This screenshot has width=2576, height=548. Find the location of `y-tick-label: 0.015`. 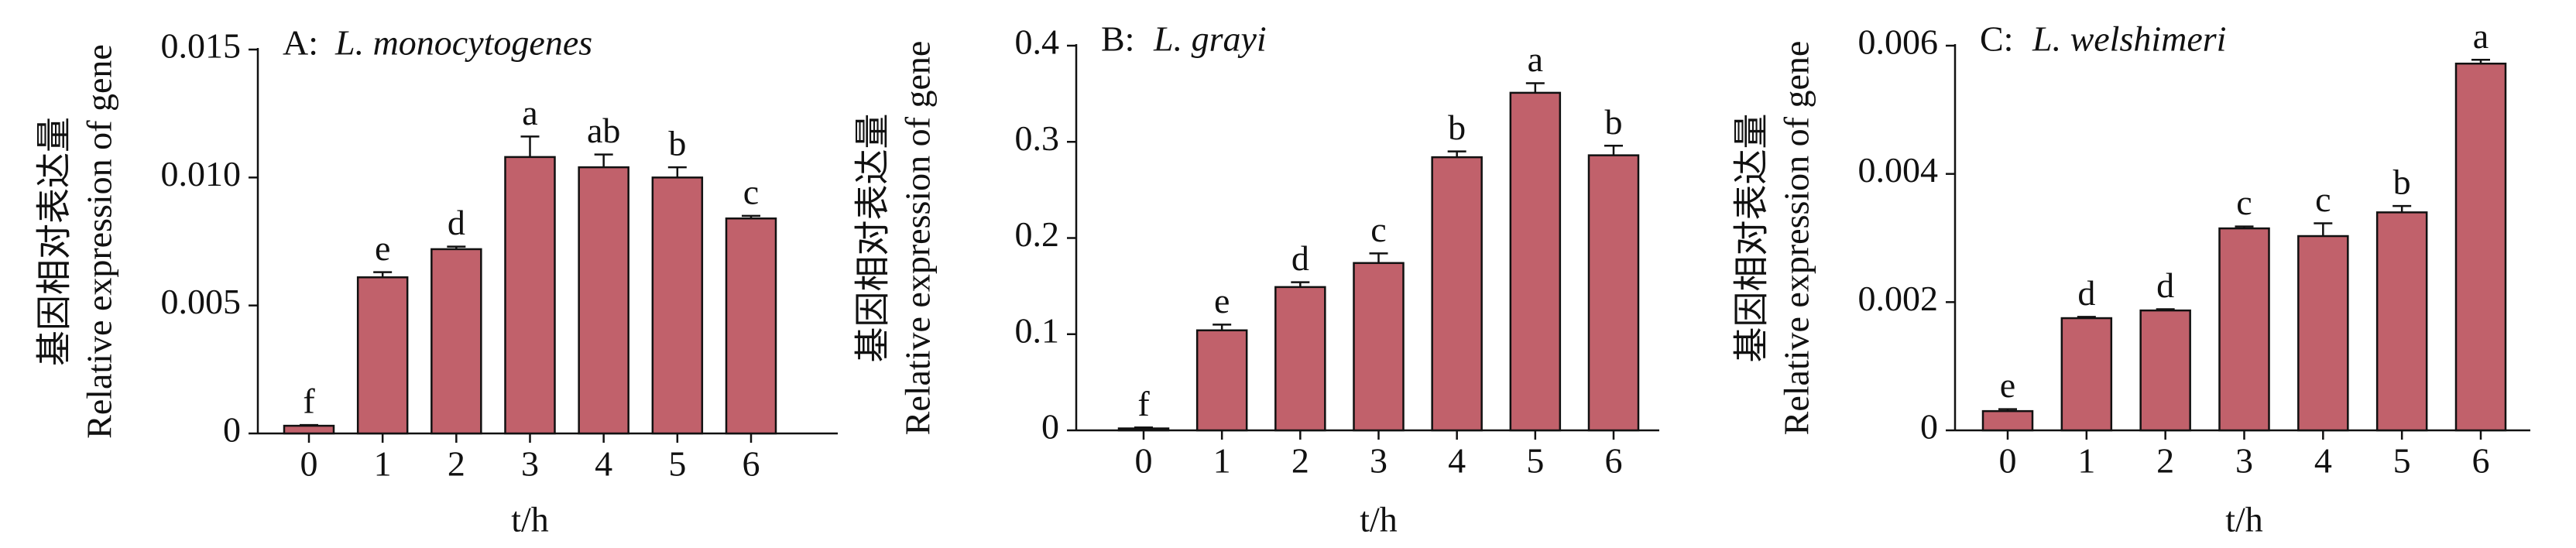

y-tick-label: 0.015 is located at coordinates (201, 46).